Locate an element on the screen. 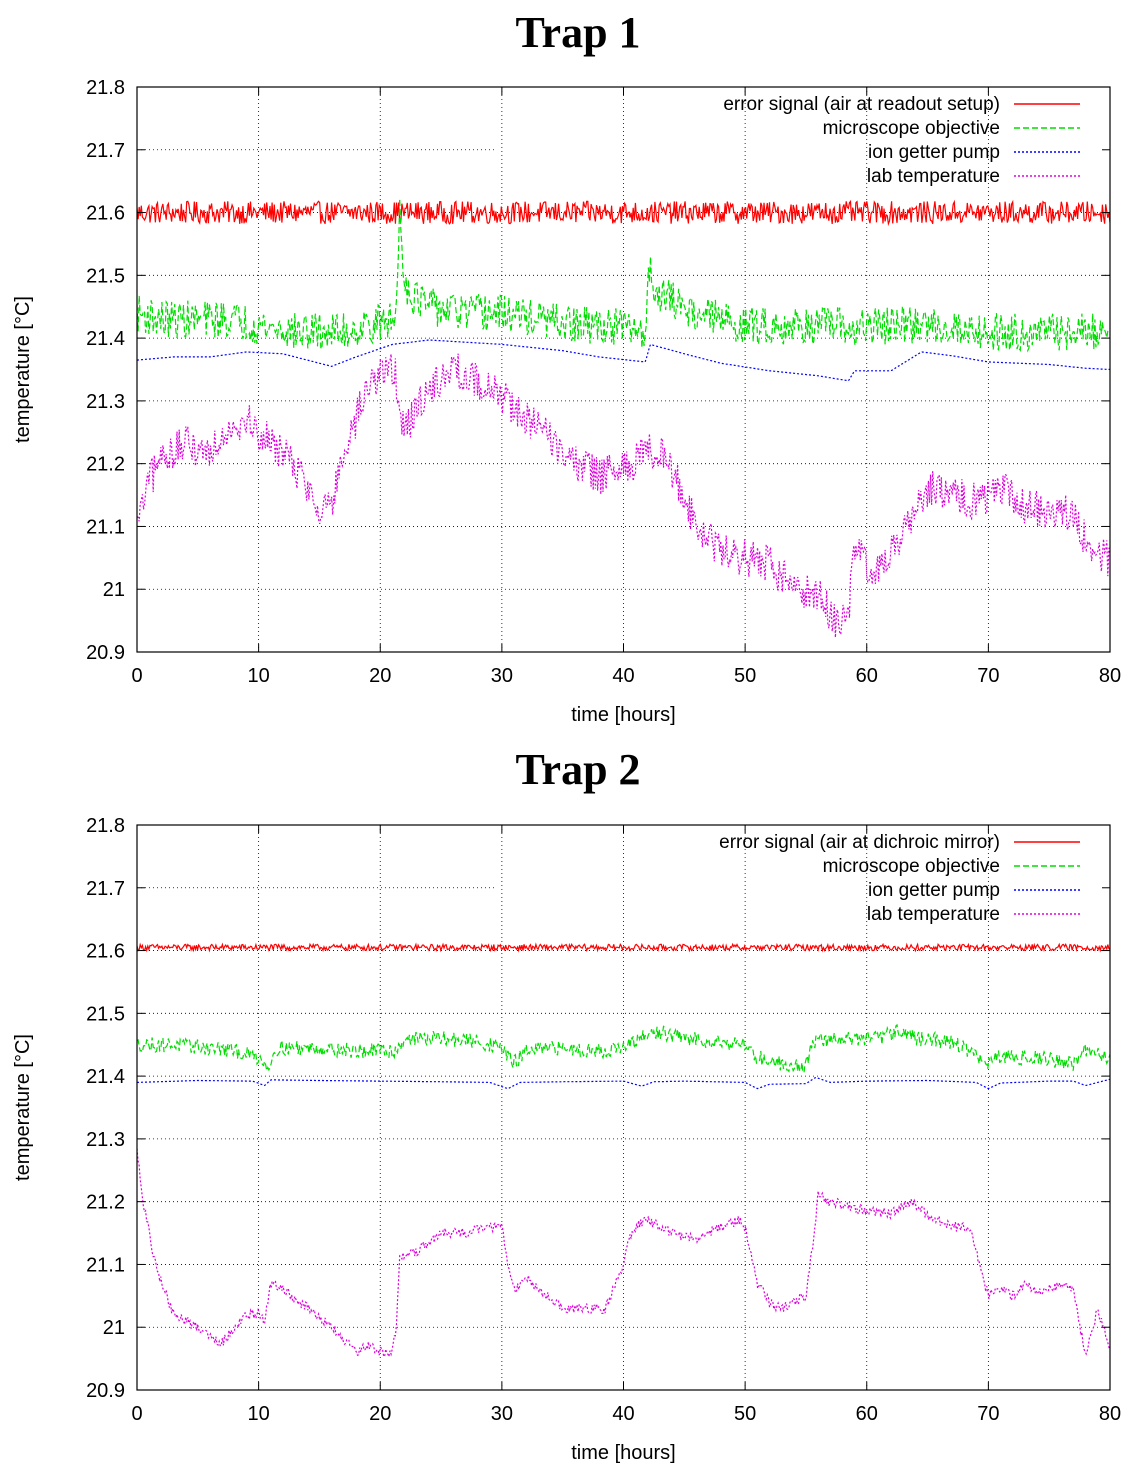 The image size is (1130, 1463). series-error-signal-air-at-readout-setup is located at coordinates (623, 213).